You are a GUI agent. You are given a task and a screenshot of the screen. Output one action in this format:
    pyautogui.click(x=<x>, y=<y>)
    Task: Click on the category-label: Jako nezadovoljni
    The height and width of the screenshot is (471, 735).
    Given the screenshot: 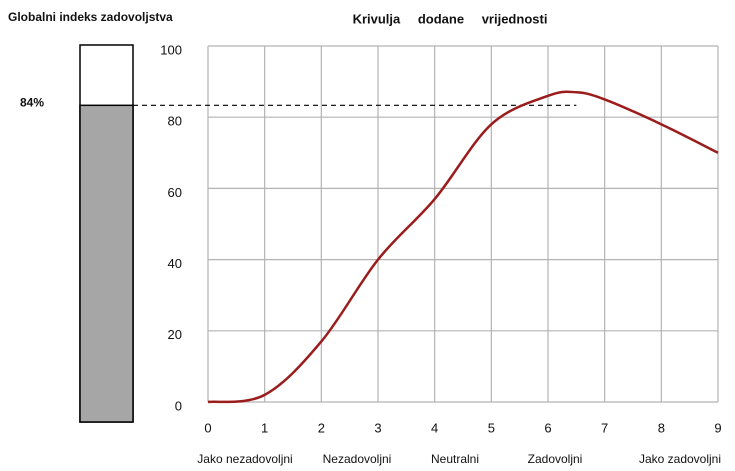 What is the action you would take?
    pyautogui.click(x=244, y=459)
    